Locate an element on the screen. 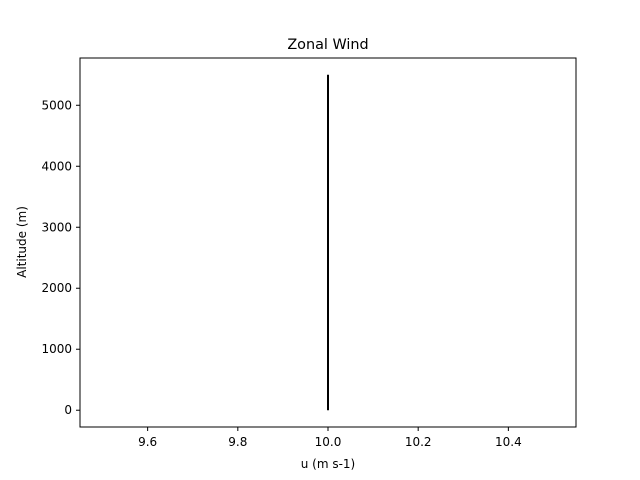 The image size is (640, 480). x-tick-label: 10.0 is located at coordinates (328, 442).